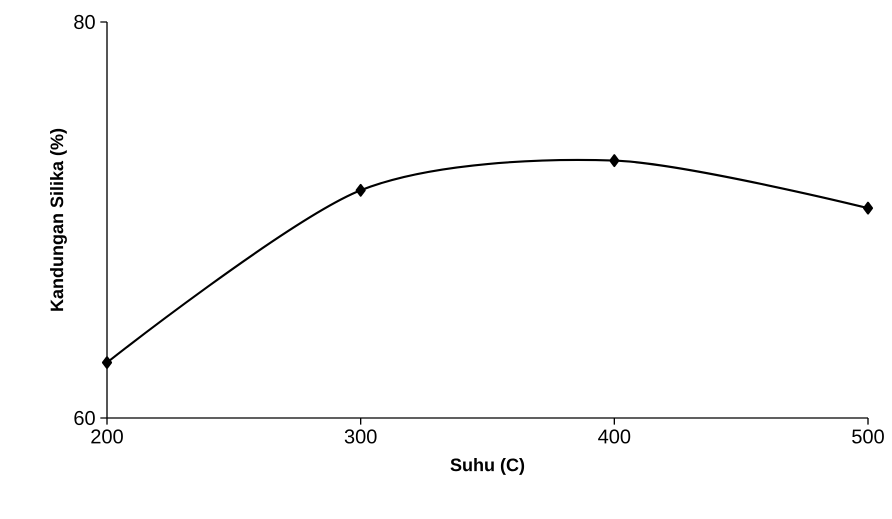  What do you see at coordinates (58, 219) in the screenshot?
I see `y-axis-title: Kandungan Silika (%)` at bounding box center [58, 219].